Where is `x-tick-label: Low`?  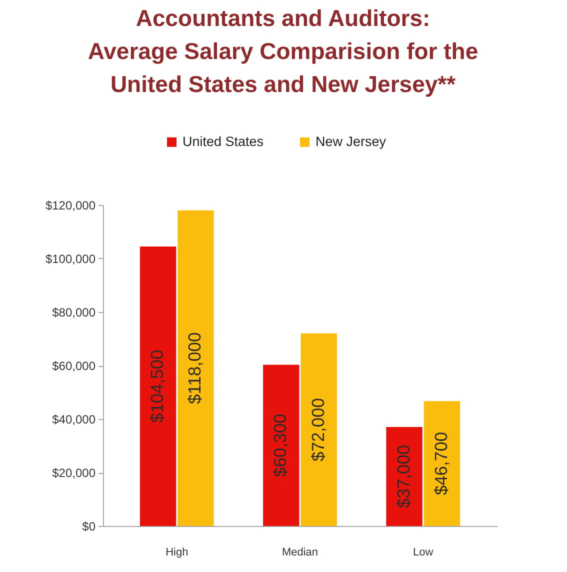 x-tick-label: Low is located at coordinates (423, 552).